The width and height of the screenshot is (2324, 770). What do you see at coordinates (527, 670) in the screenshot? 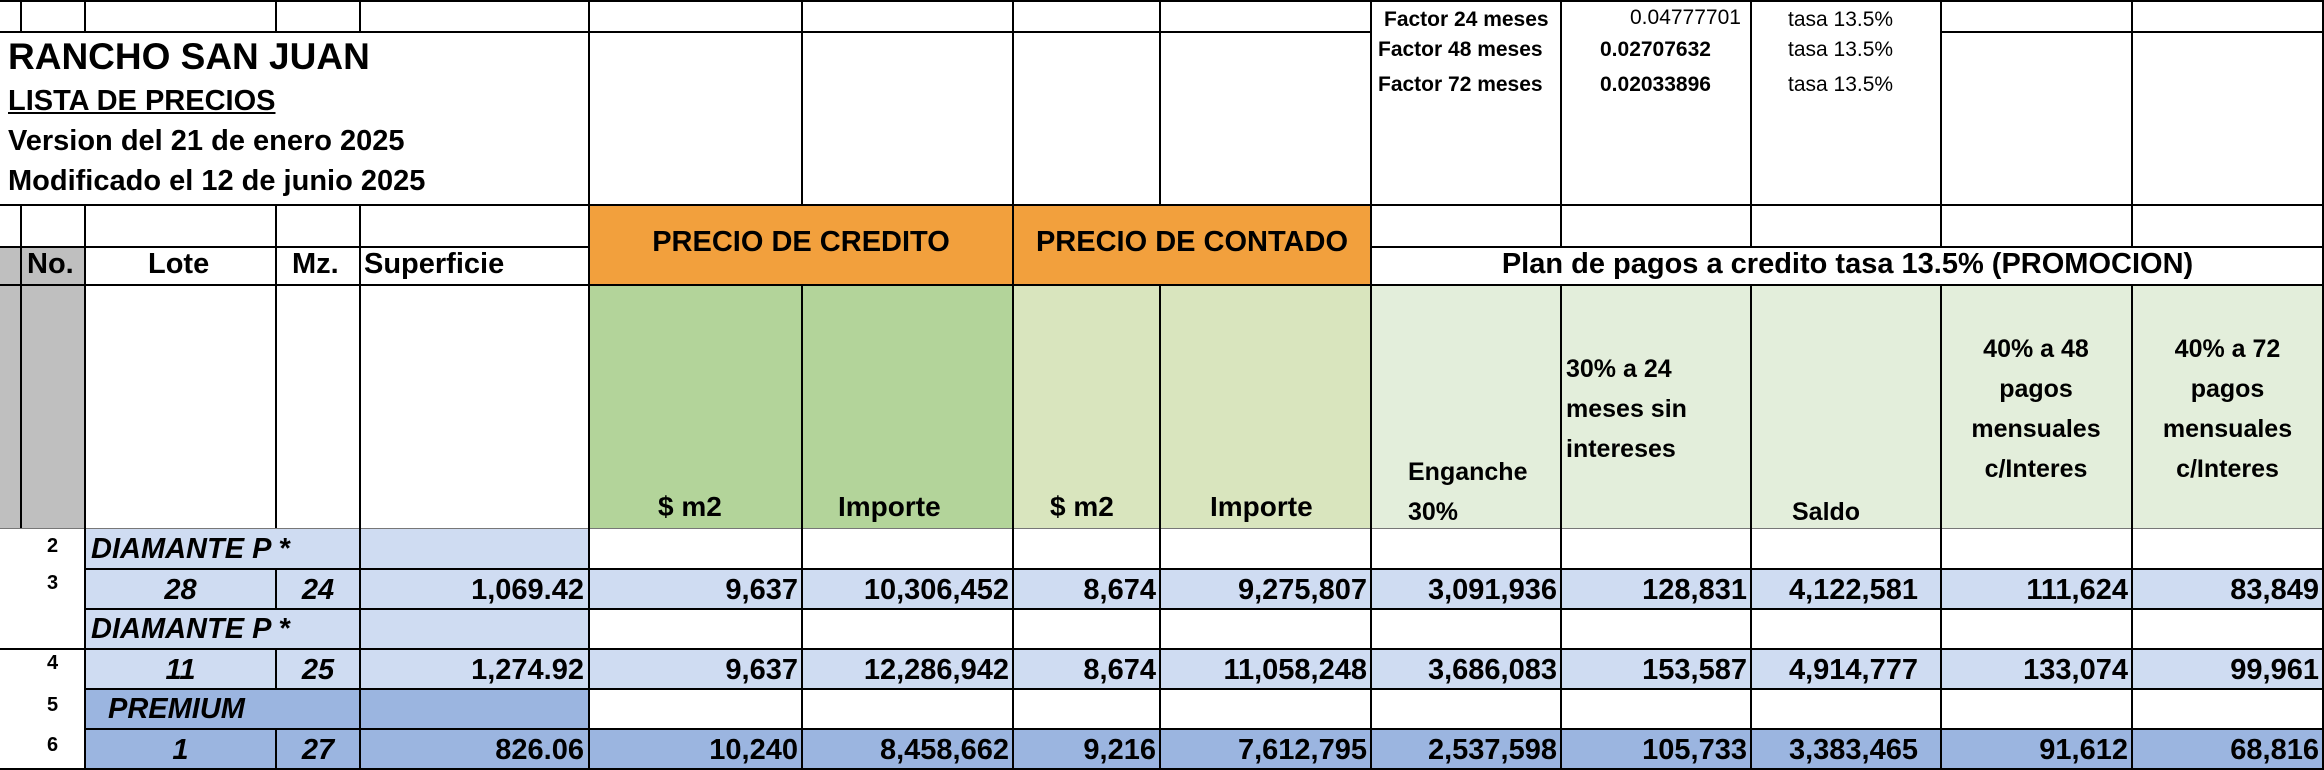
I see `cell-superficie: 1,274.92` at bounding box center [527, 670].